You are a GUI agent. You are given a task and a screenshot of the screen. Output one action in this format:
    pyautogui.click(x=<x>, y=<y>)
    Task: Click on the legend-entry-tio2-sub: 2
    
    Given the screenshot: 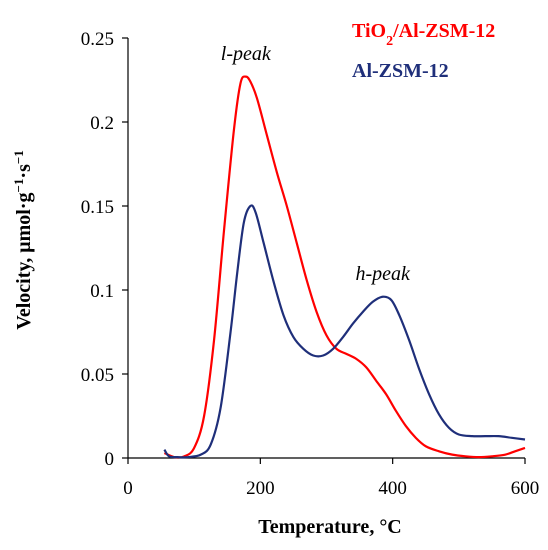 What is the action you would take?
    pyautogui.click(x=389, y=41)
    